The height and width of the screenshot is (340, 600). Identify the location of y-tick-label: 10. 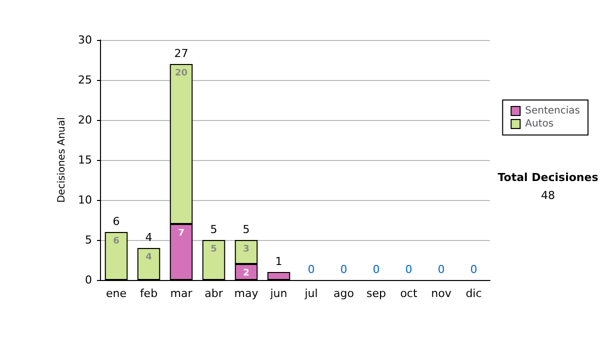
(85, 200).